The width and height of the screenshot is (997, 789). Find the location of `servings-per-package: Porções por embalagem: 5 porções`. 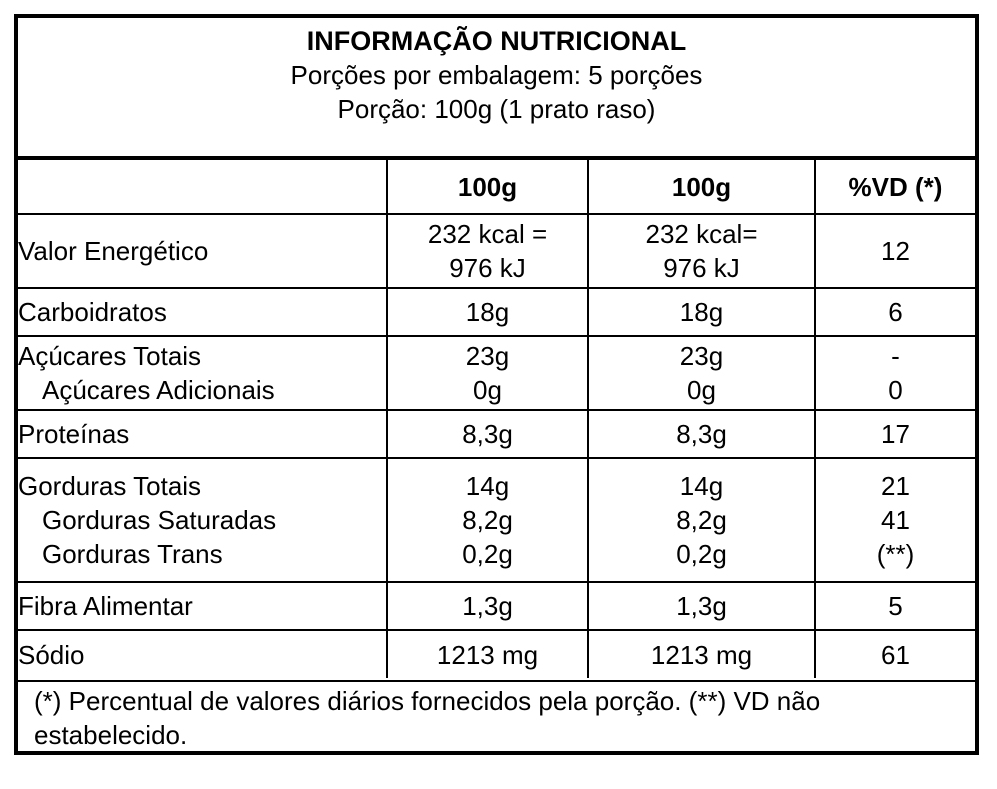

servings-per-package: Porções por embalagem: 5 porções is located at coordinates (496, 75).